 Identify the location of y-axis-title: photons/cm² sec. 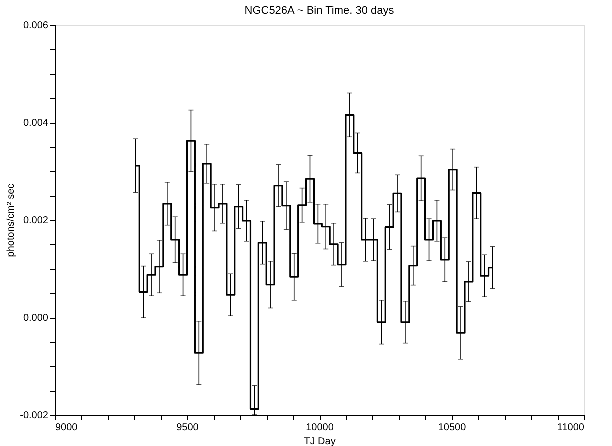
(12, 221).